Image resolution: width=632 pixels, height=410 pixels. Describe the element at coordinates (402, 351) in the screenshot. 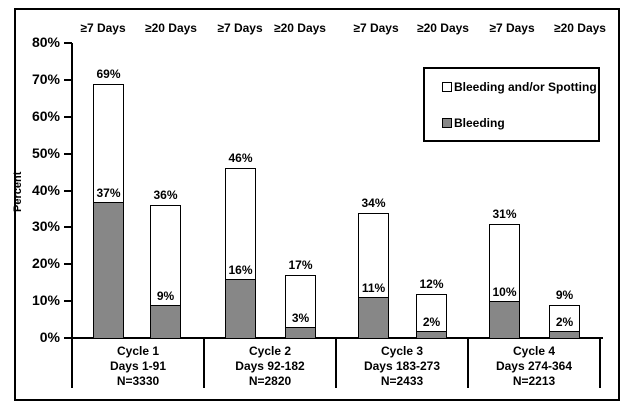

I see `cycle-name: Cycle 3` at that location.